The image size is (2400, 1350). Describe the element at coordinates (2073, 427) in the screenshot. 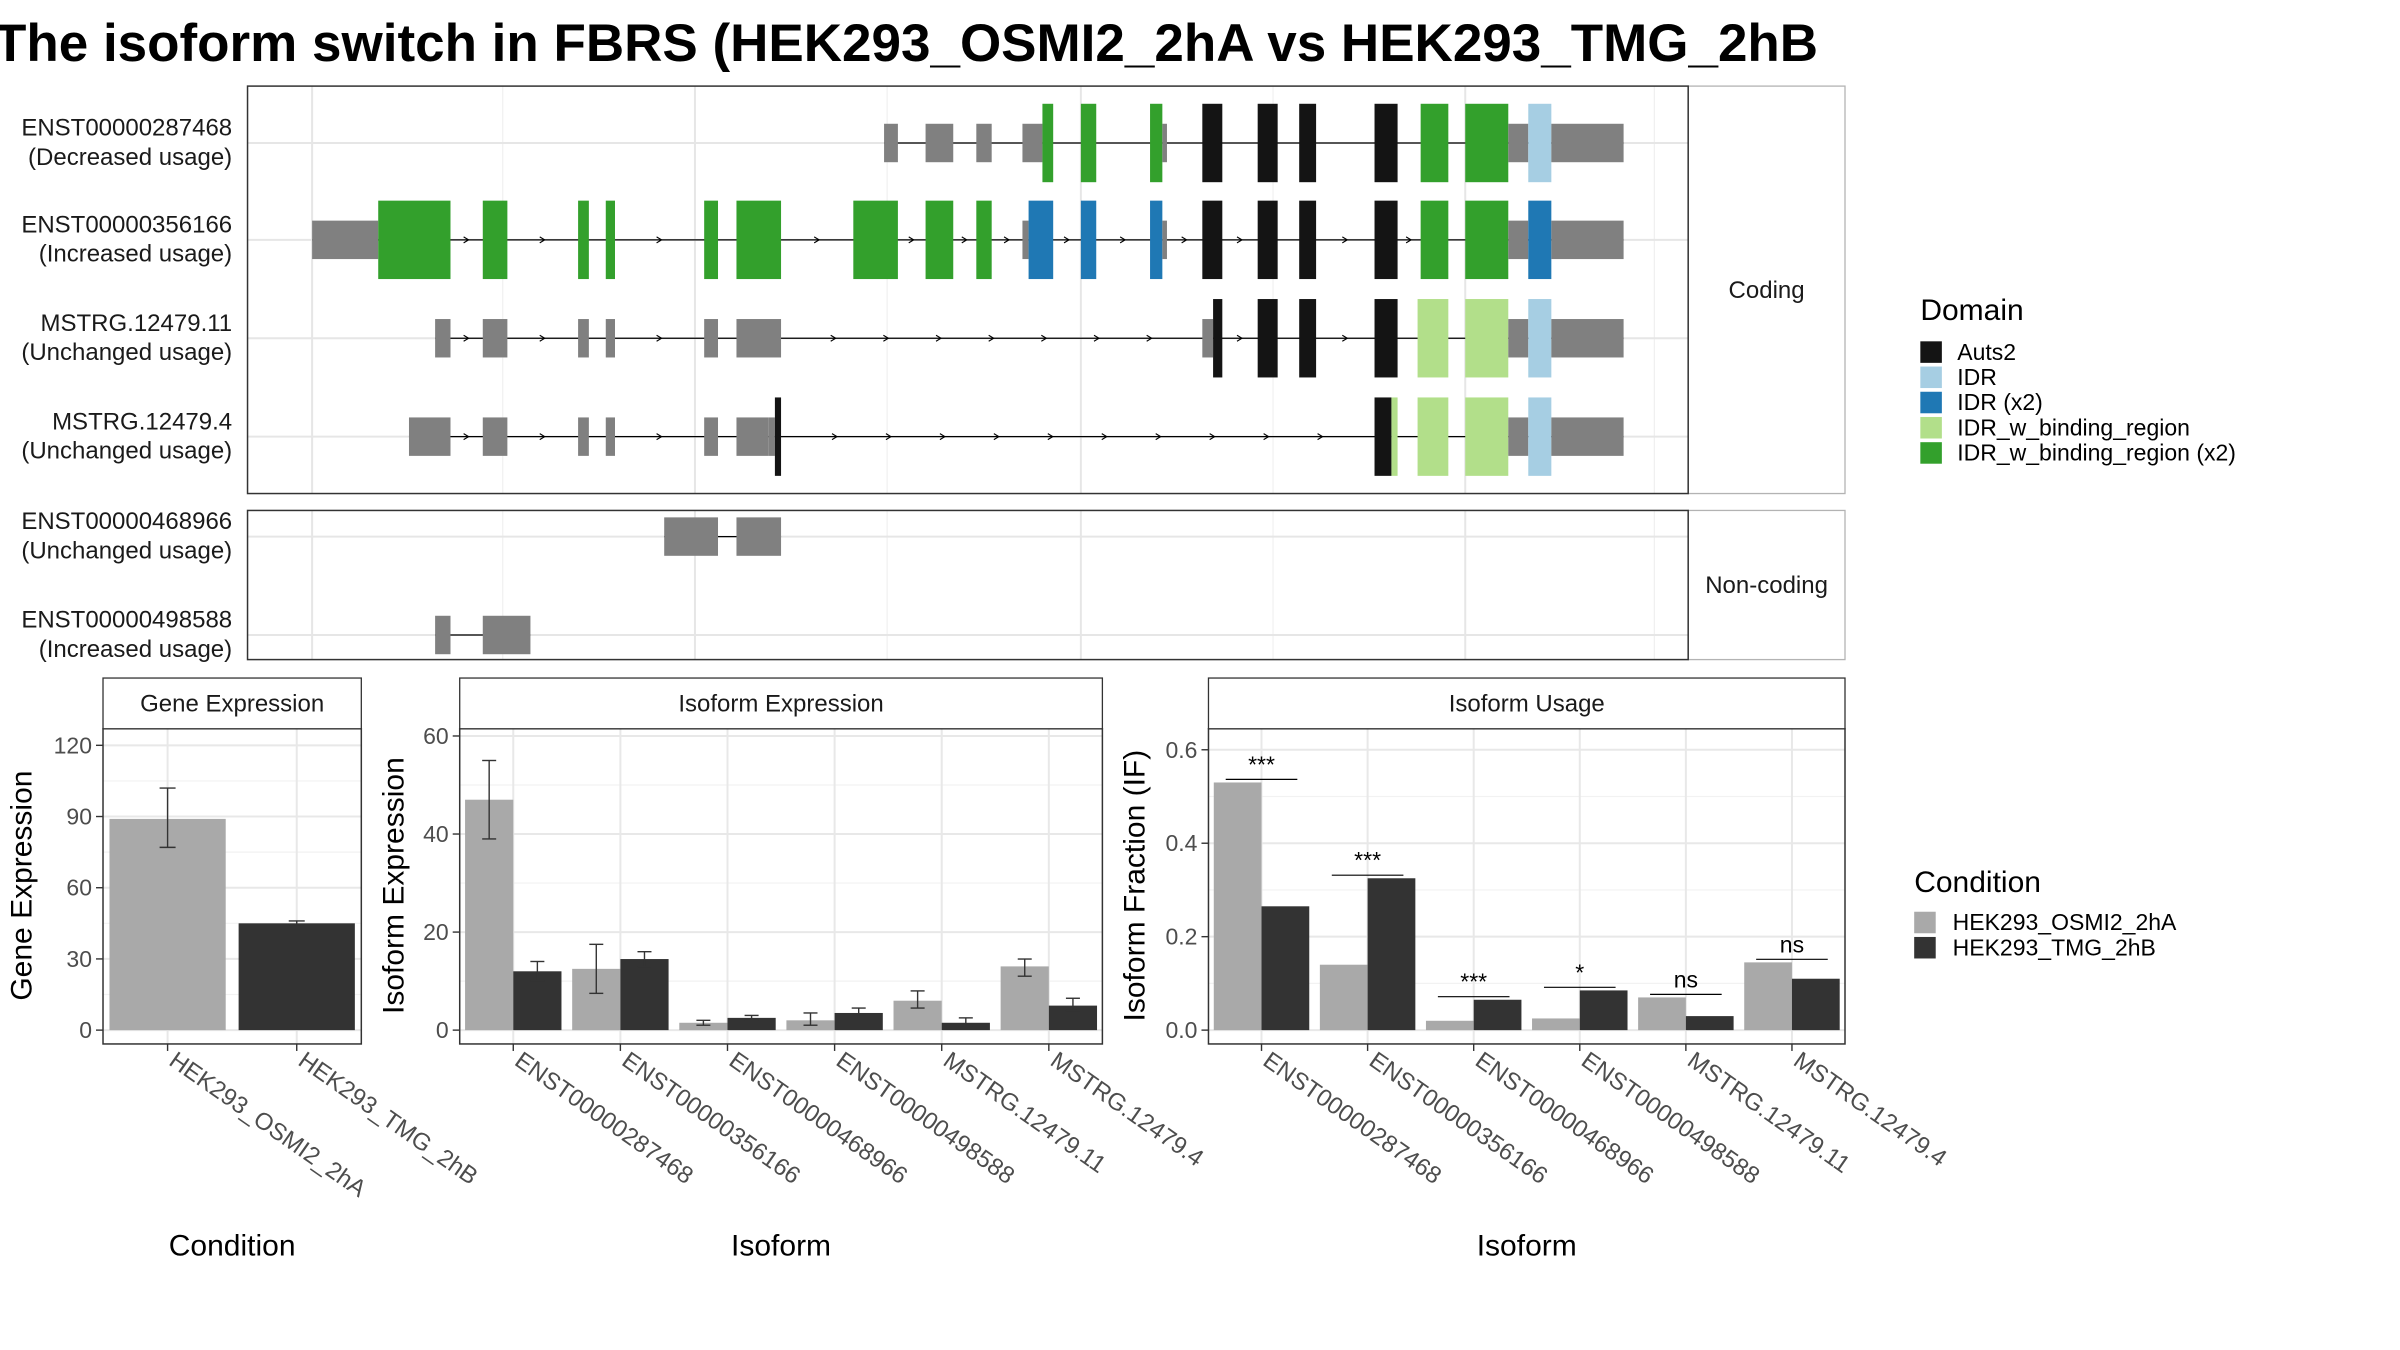

I see `domain-legend-label: IDR_w_binding_region` at that location.